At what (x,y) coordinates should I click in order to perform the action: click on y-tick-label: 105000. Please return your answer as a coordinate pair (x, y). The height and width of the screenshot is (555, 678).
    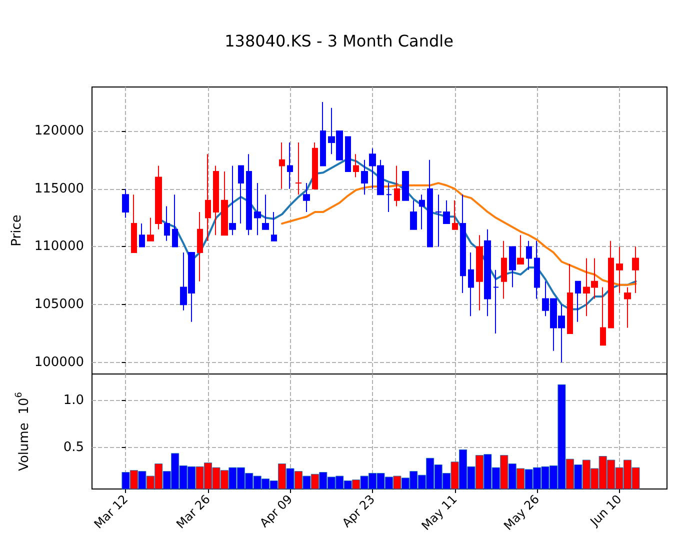
    Looking at the image, I should click on (59, 304).